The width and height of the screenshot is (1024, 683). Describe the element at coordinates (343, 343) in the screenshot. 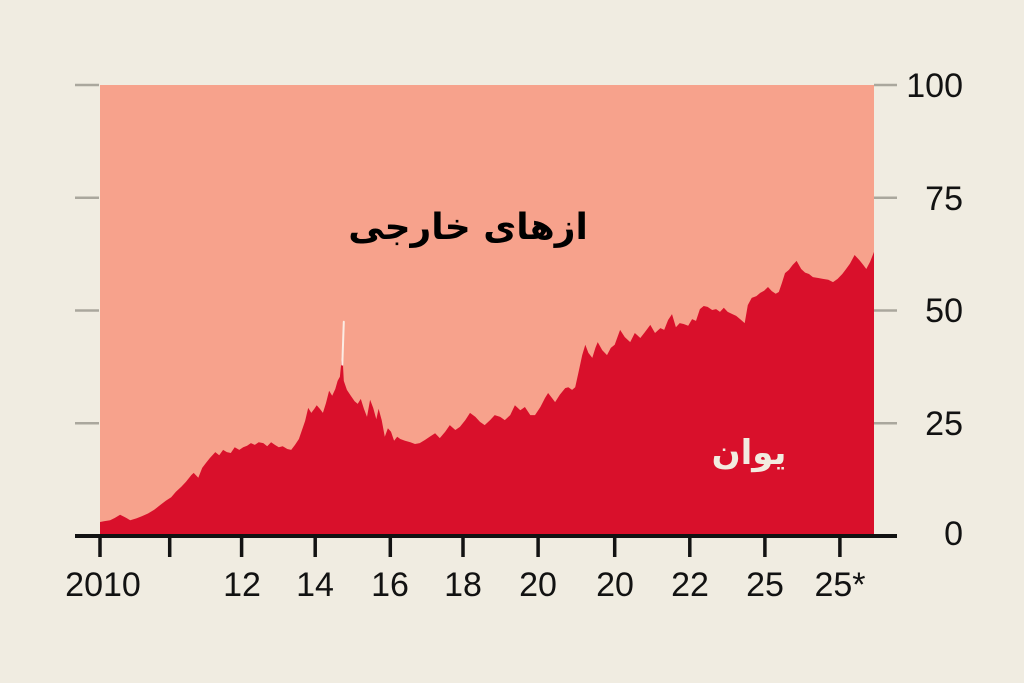

I see `spike-highlight-line` at that location.